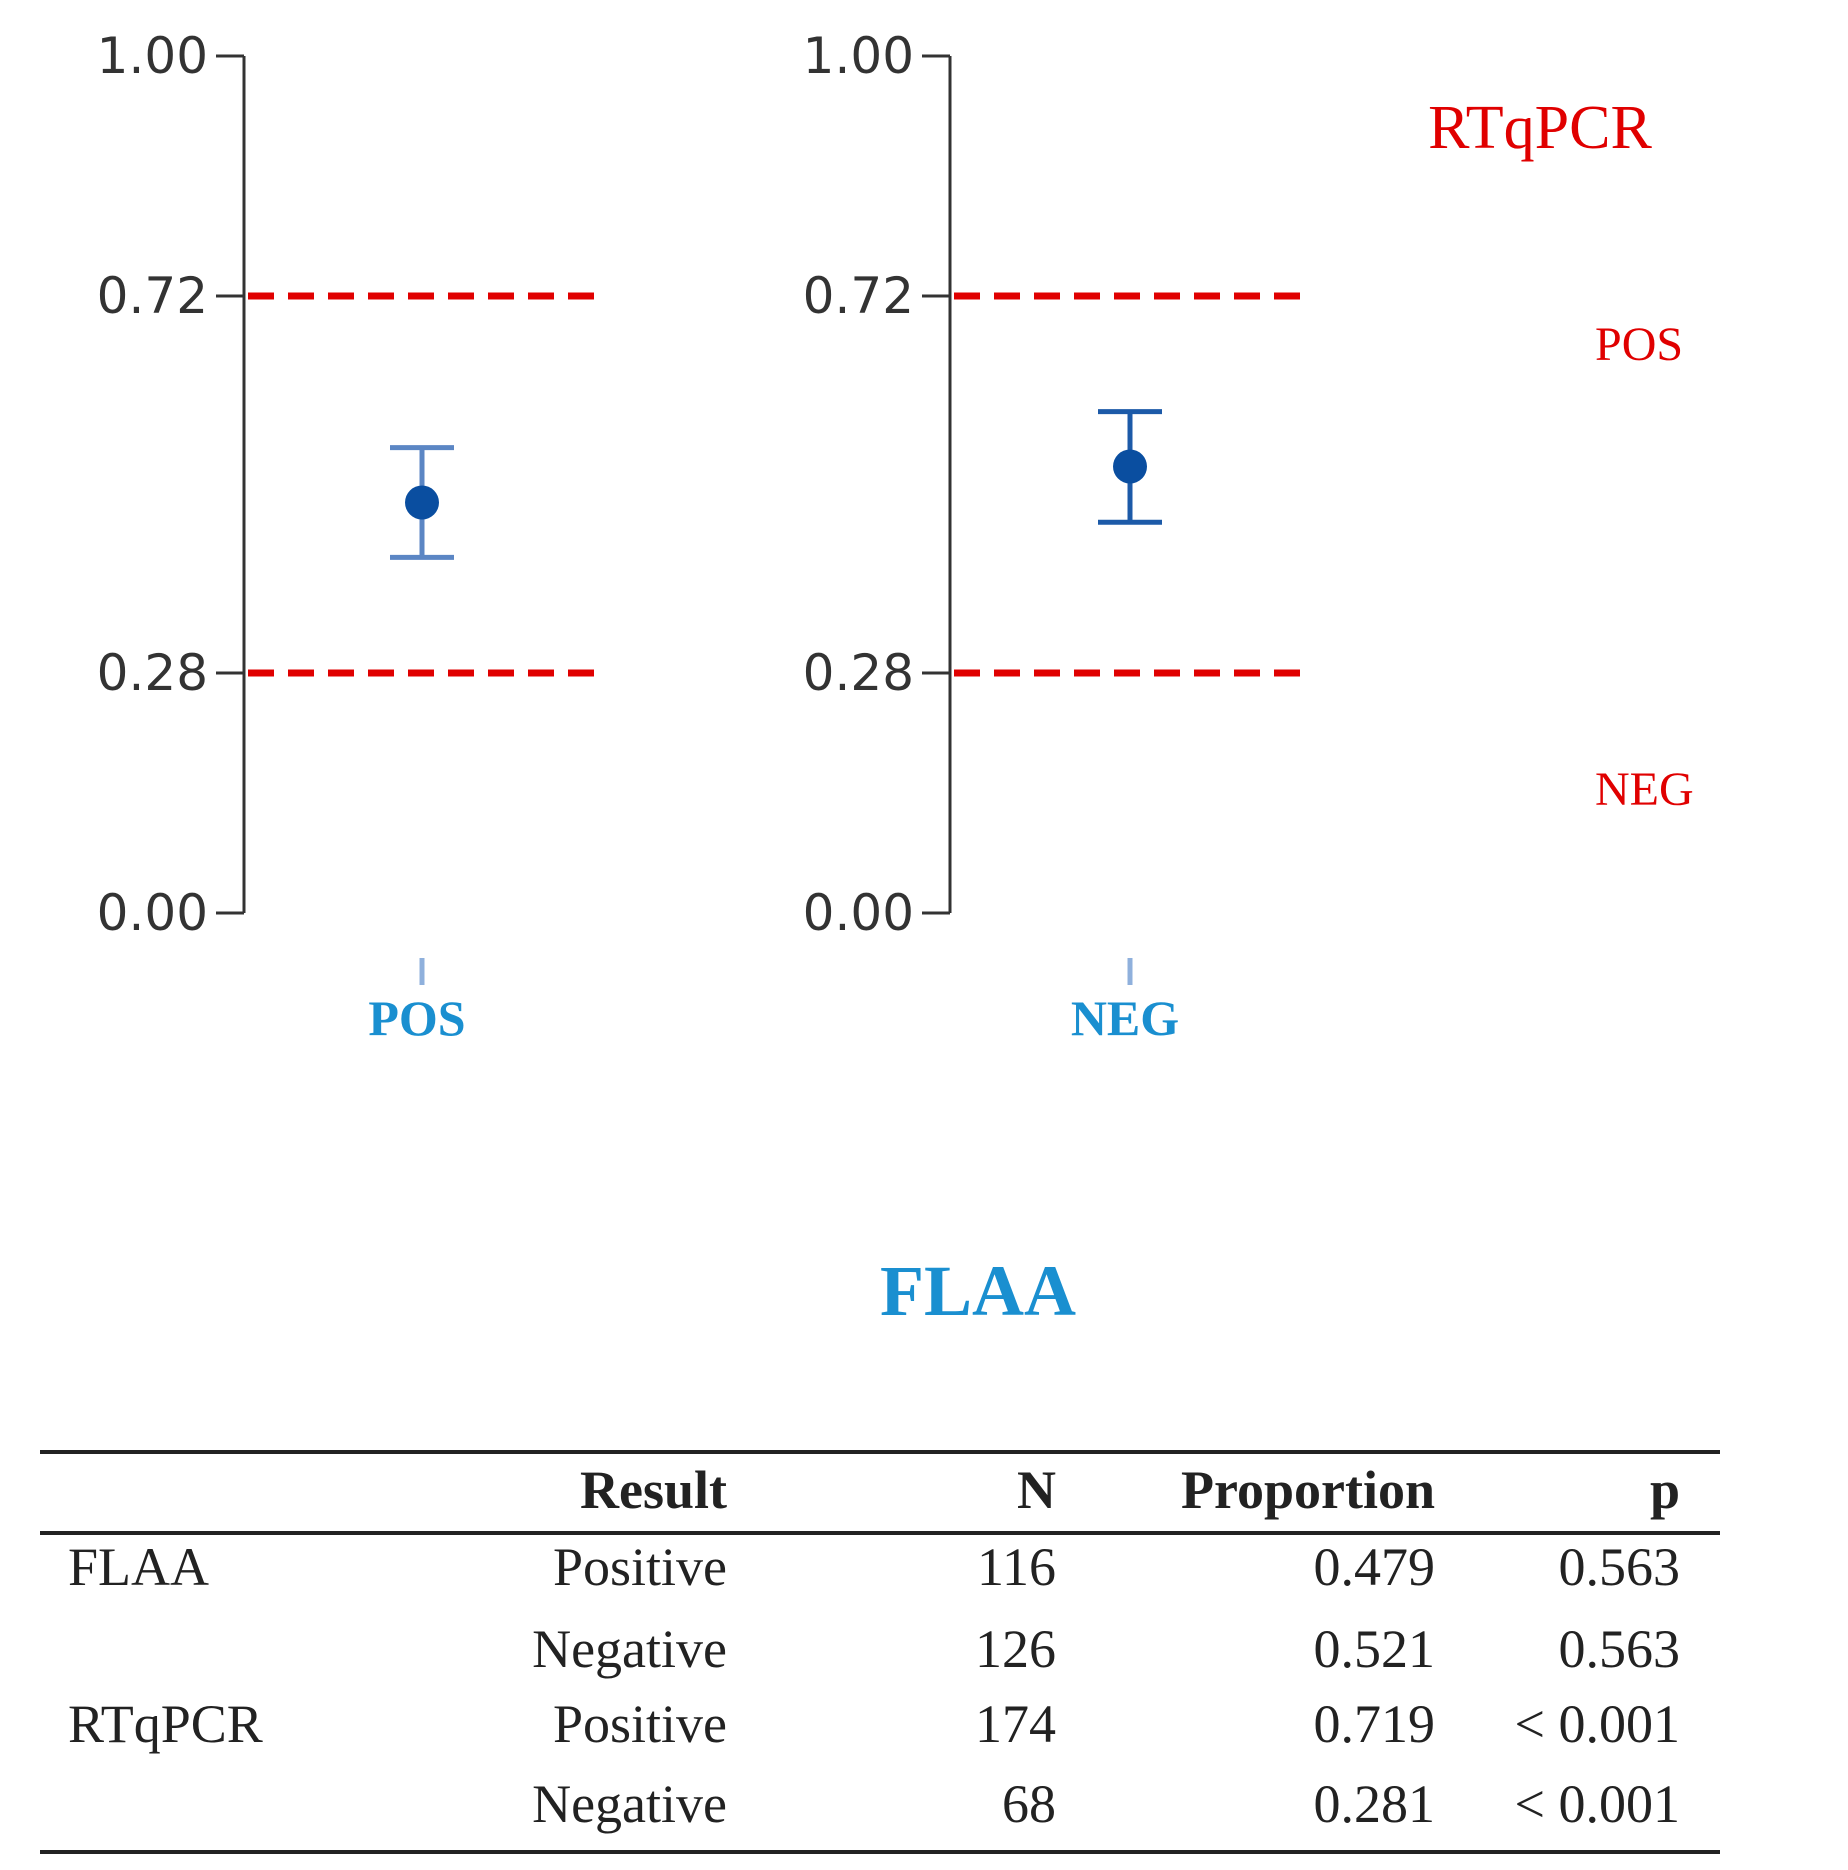 The width and height of the screenshot is (1848, 1870). I want to click on table-cell-proportion: 0.479, so click(1375, 1567).